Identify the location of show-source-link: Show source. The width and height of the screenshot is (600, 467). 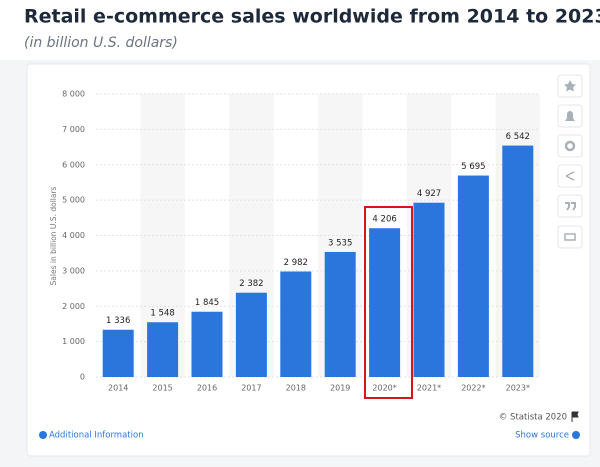
(542, 436).